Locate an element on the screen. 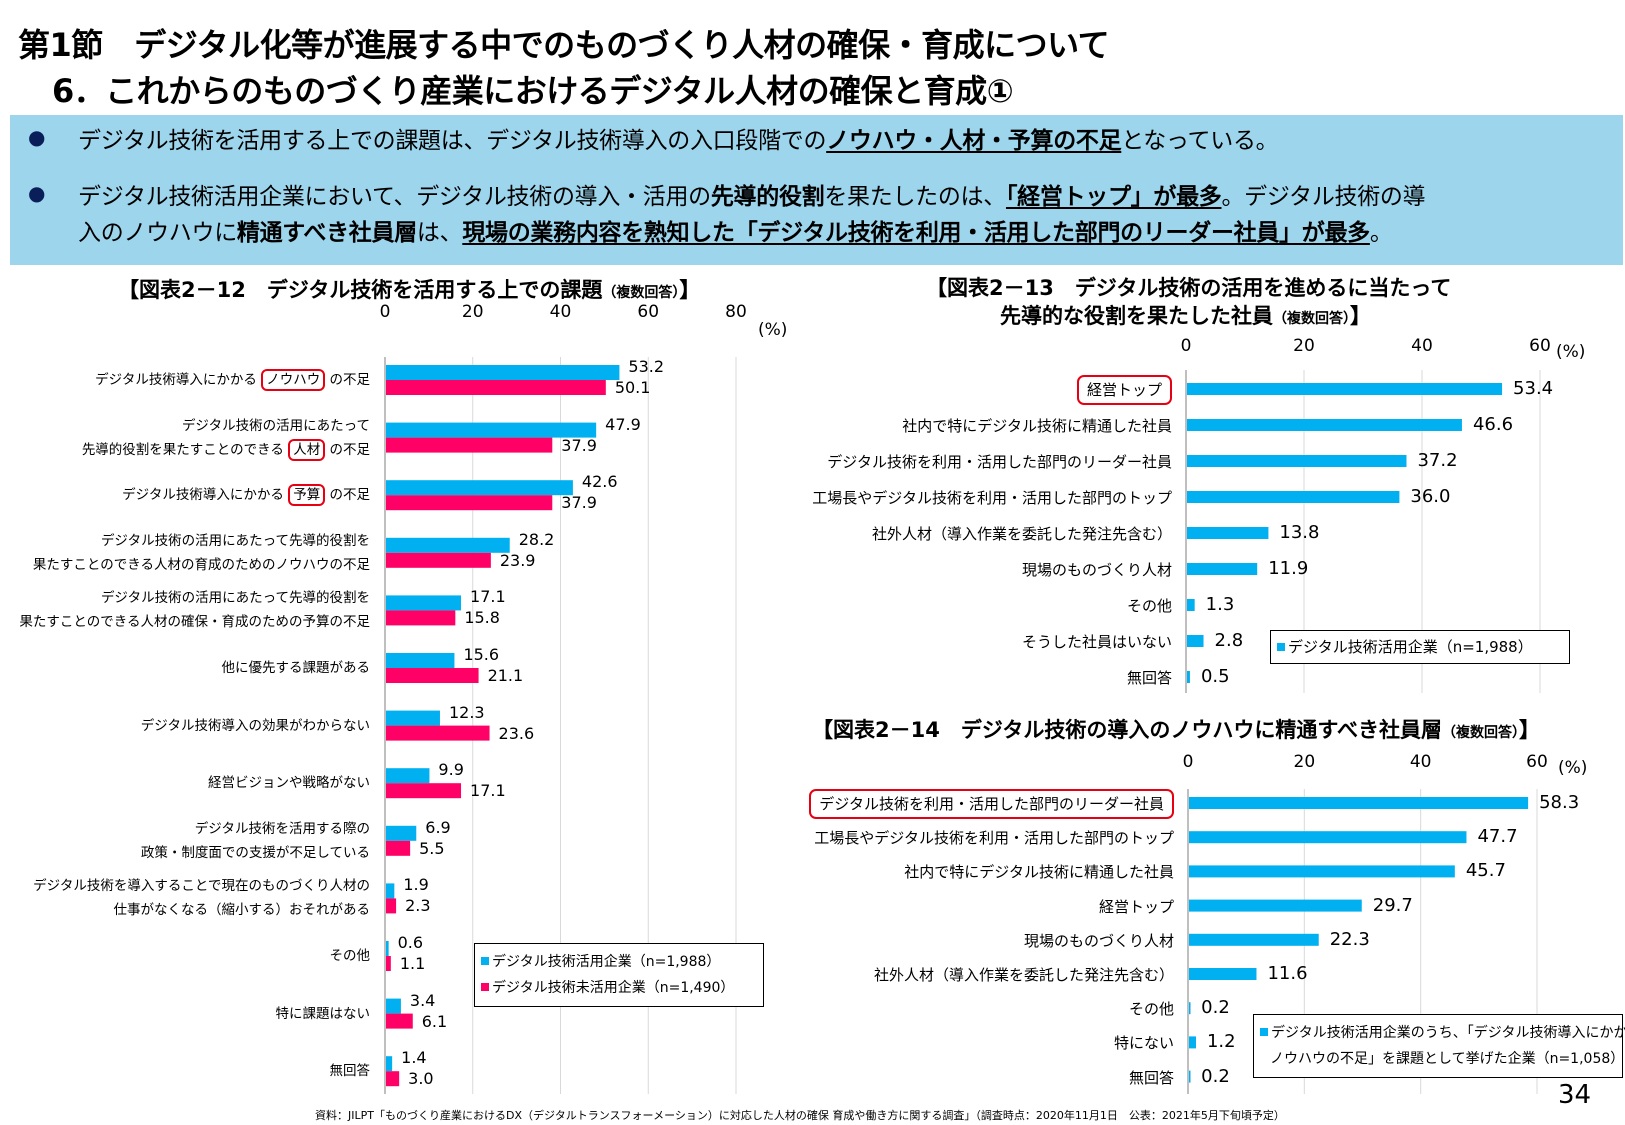 The width and height of the screenshot is (1625, 1125). data-label: 0.6 is located at coordinates (410, 942).